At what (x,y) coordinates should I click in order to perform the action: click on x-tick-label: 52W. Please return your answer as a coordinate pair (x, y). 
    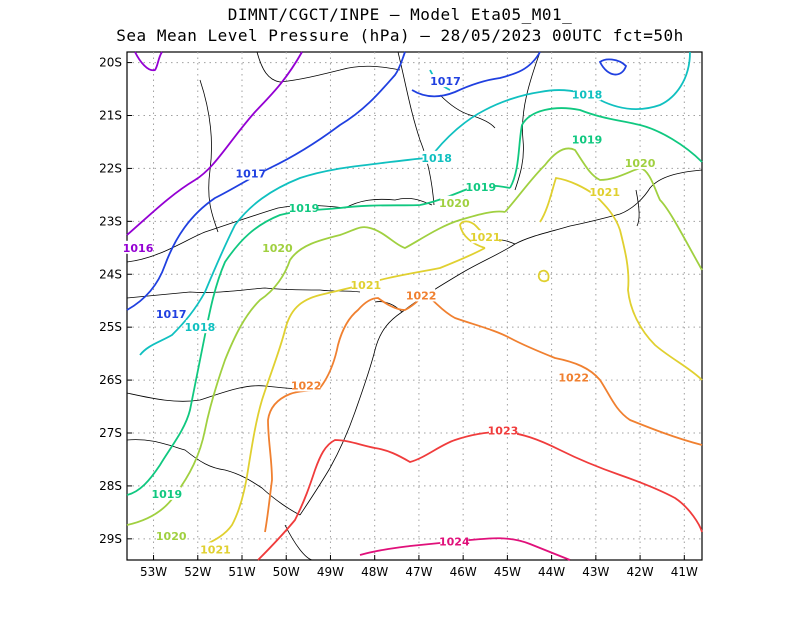
    Looking at the image, I should click on (197, 572).